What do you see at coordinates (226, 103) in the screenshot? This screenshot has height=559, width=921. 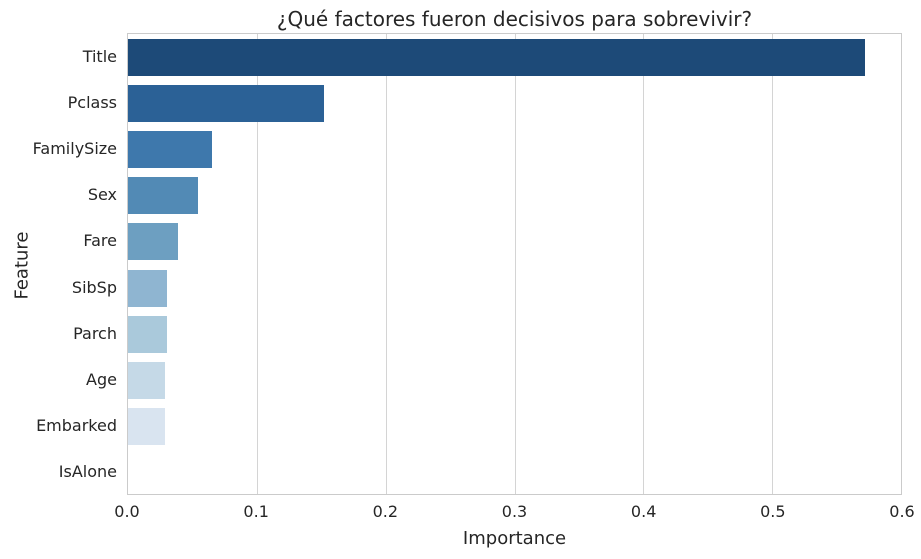 I see `bar-pclass` at bounding box center [226, 103].